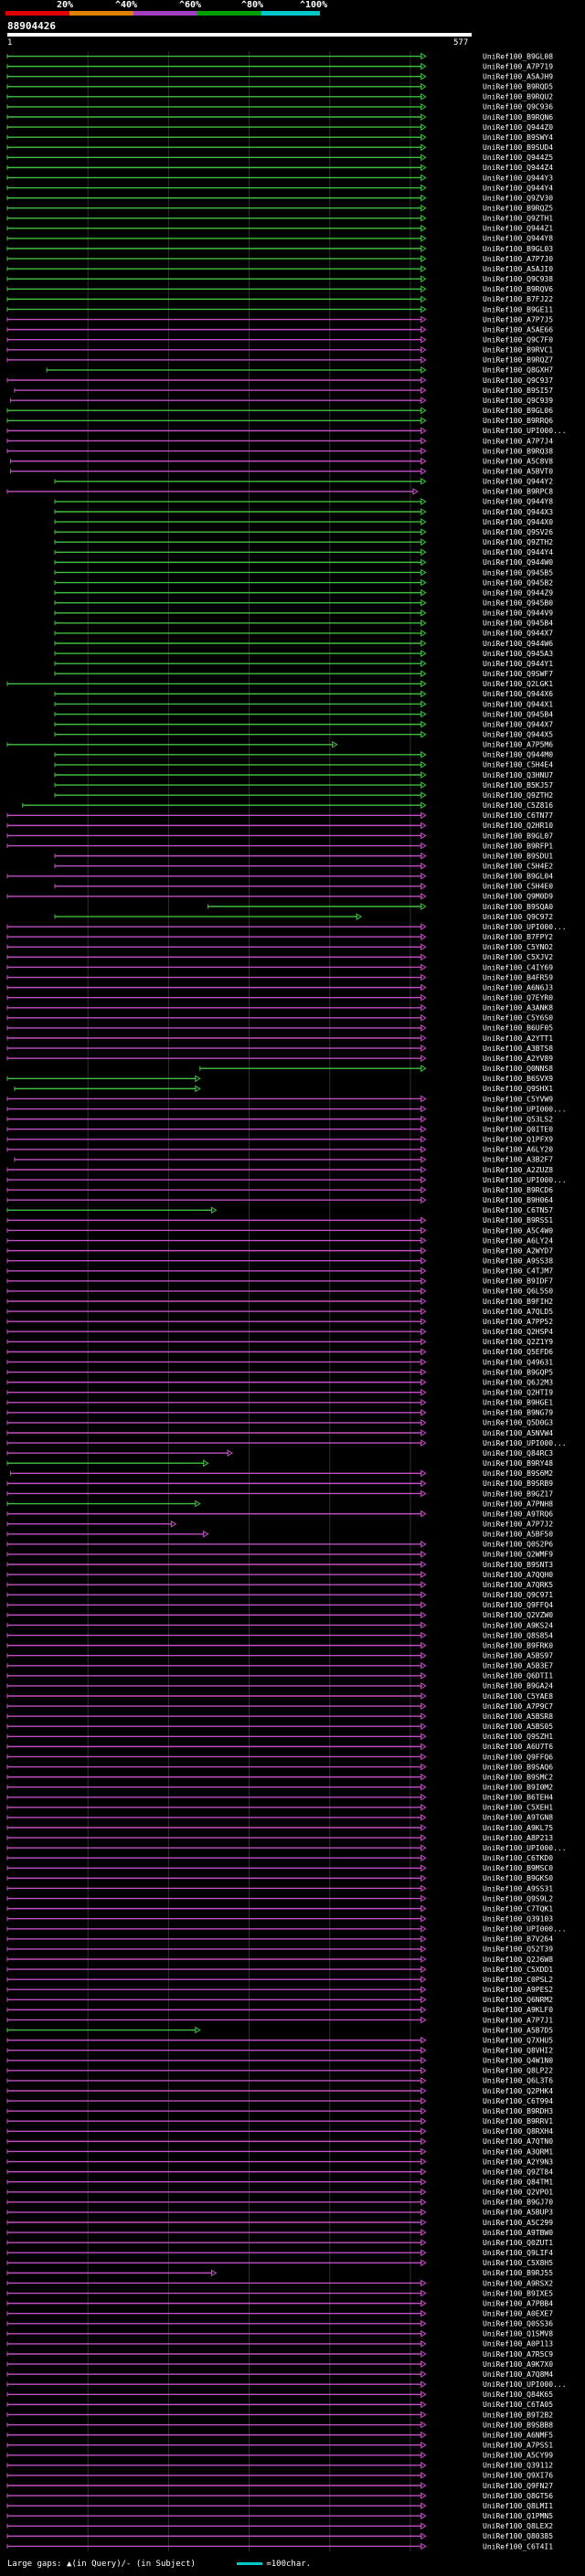 This screenshot has width=585, height=2576. I want to click on hit-label: UniRef100_Q2LGK1, so click(518, 684).